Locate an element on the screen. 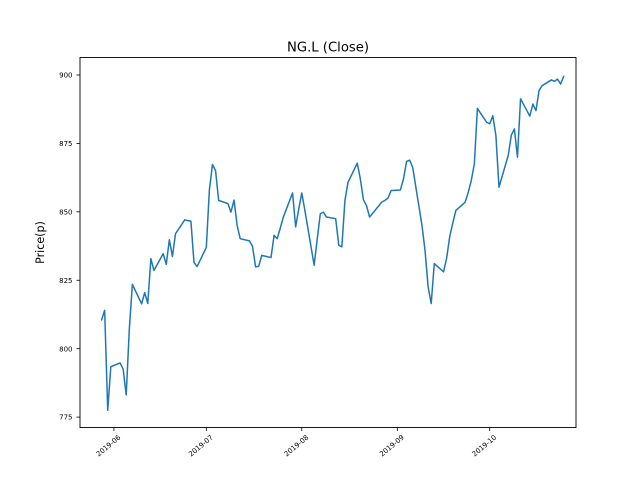  x-tick-label: 2019-08 is located at coordinates (297, 446).